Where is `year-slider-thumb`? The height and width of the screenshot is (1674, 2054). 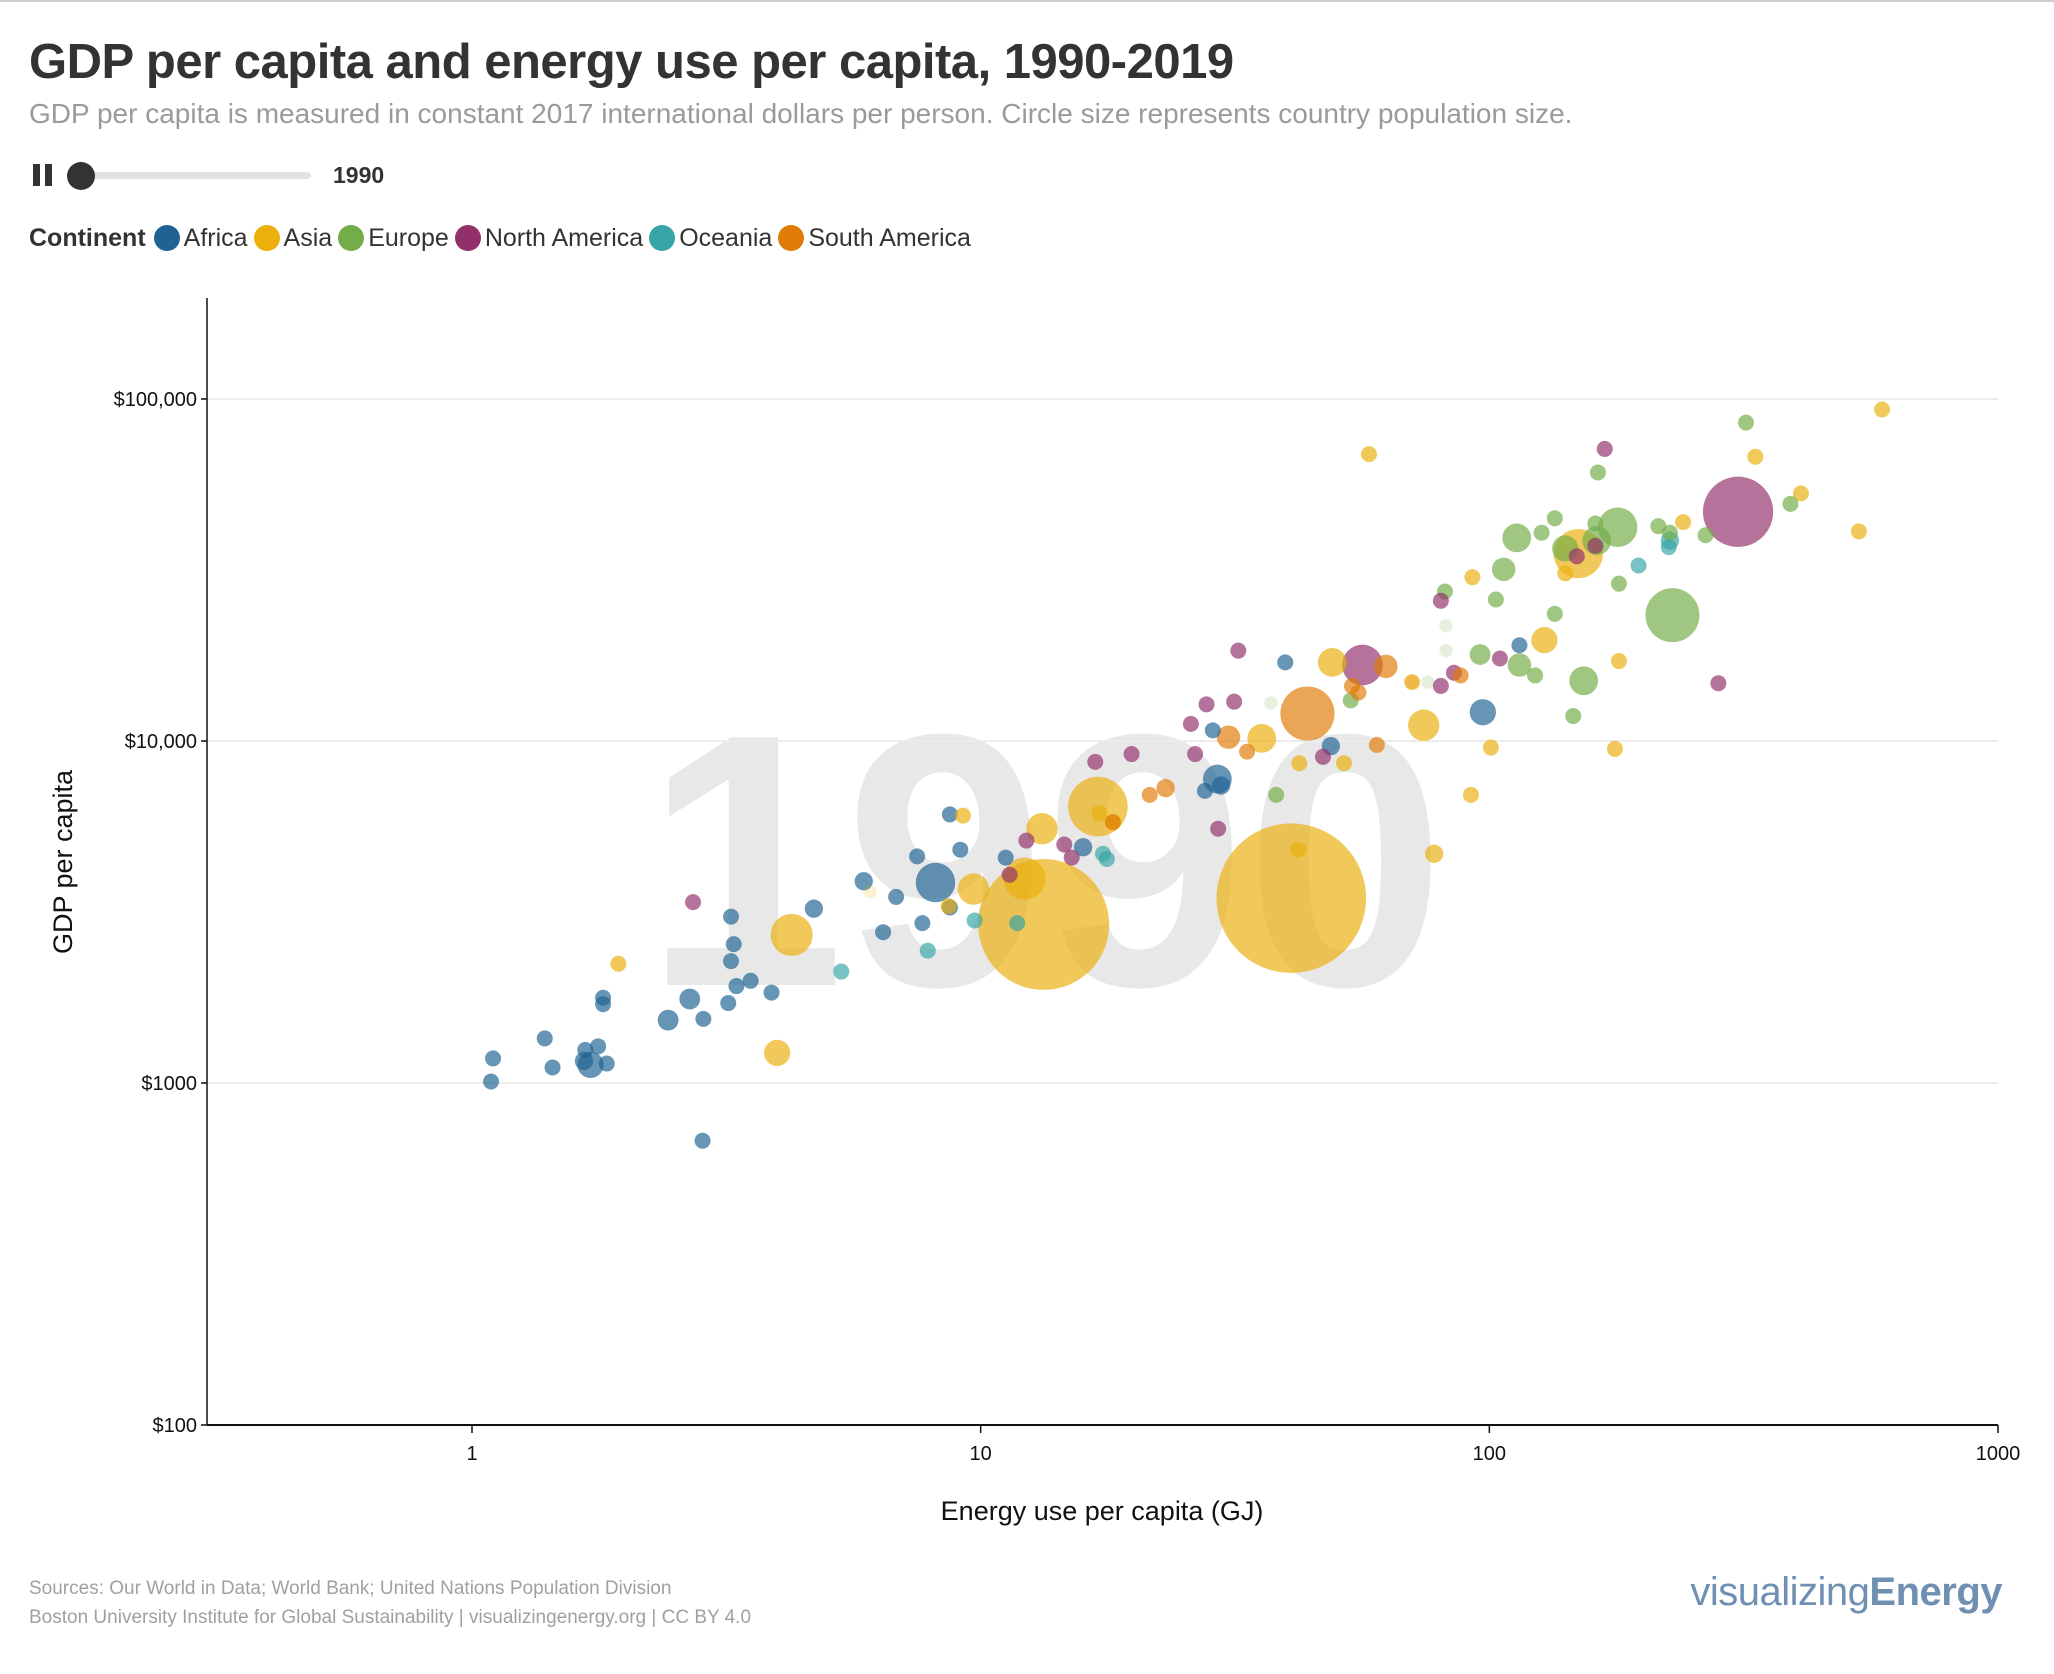 year-slider-thumb is located at coordinates (81, 176).